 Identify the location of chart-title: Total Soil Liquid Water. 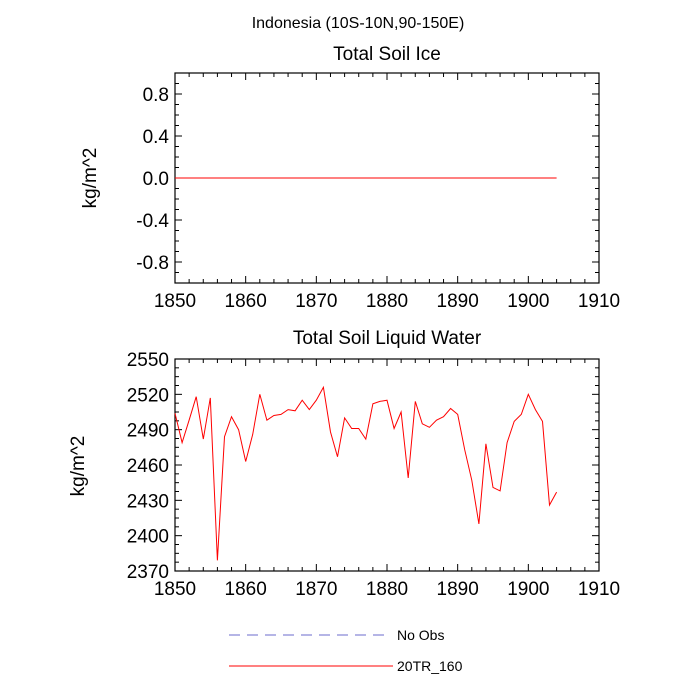
(387, 338).